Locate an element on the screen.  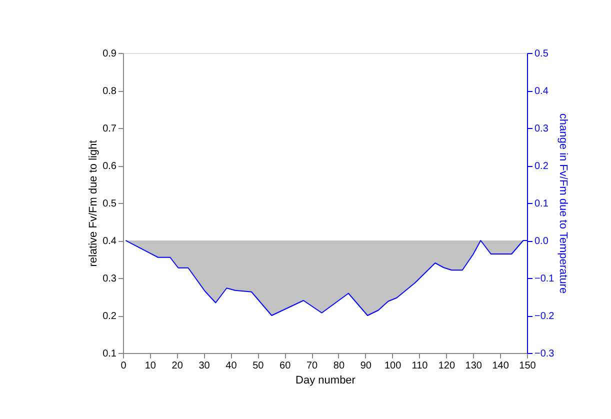
x-tick-label: 150 is located at coordinates (527, 366).